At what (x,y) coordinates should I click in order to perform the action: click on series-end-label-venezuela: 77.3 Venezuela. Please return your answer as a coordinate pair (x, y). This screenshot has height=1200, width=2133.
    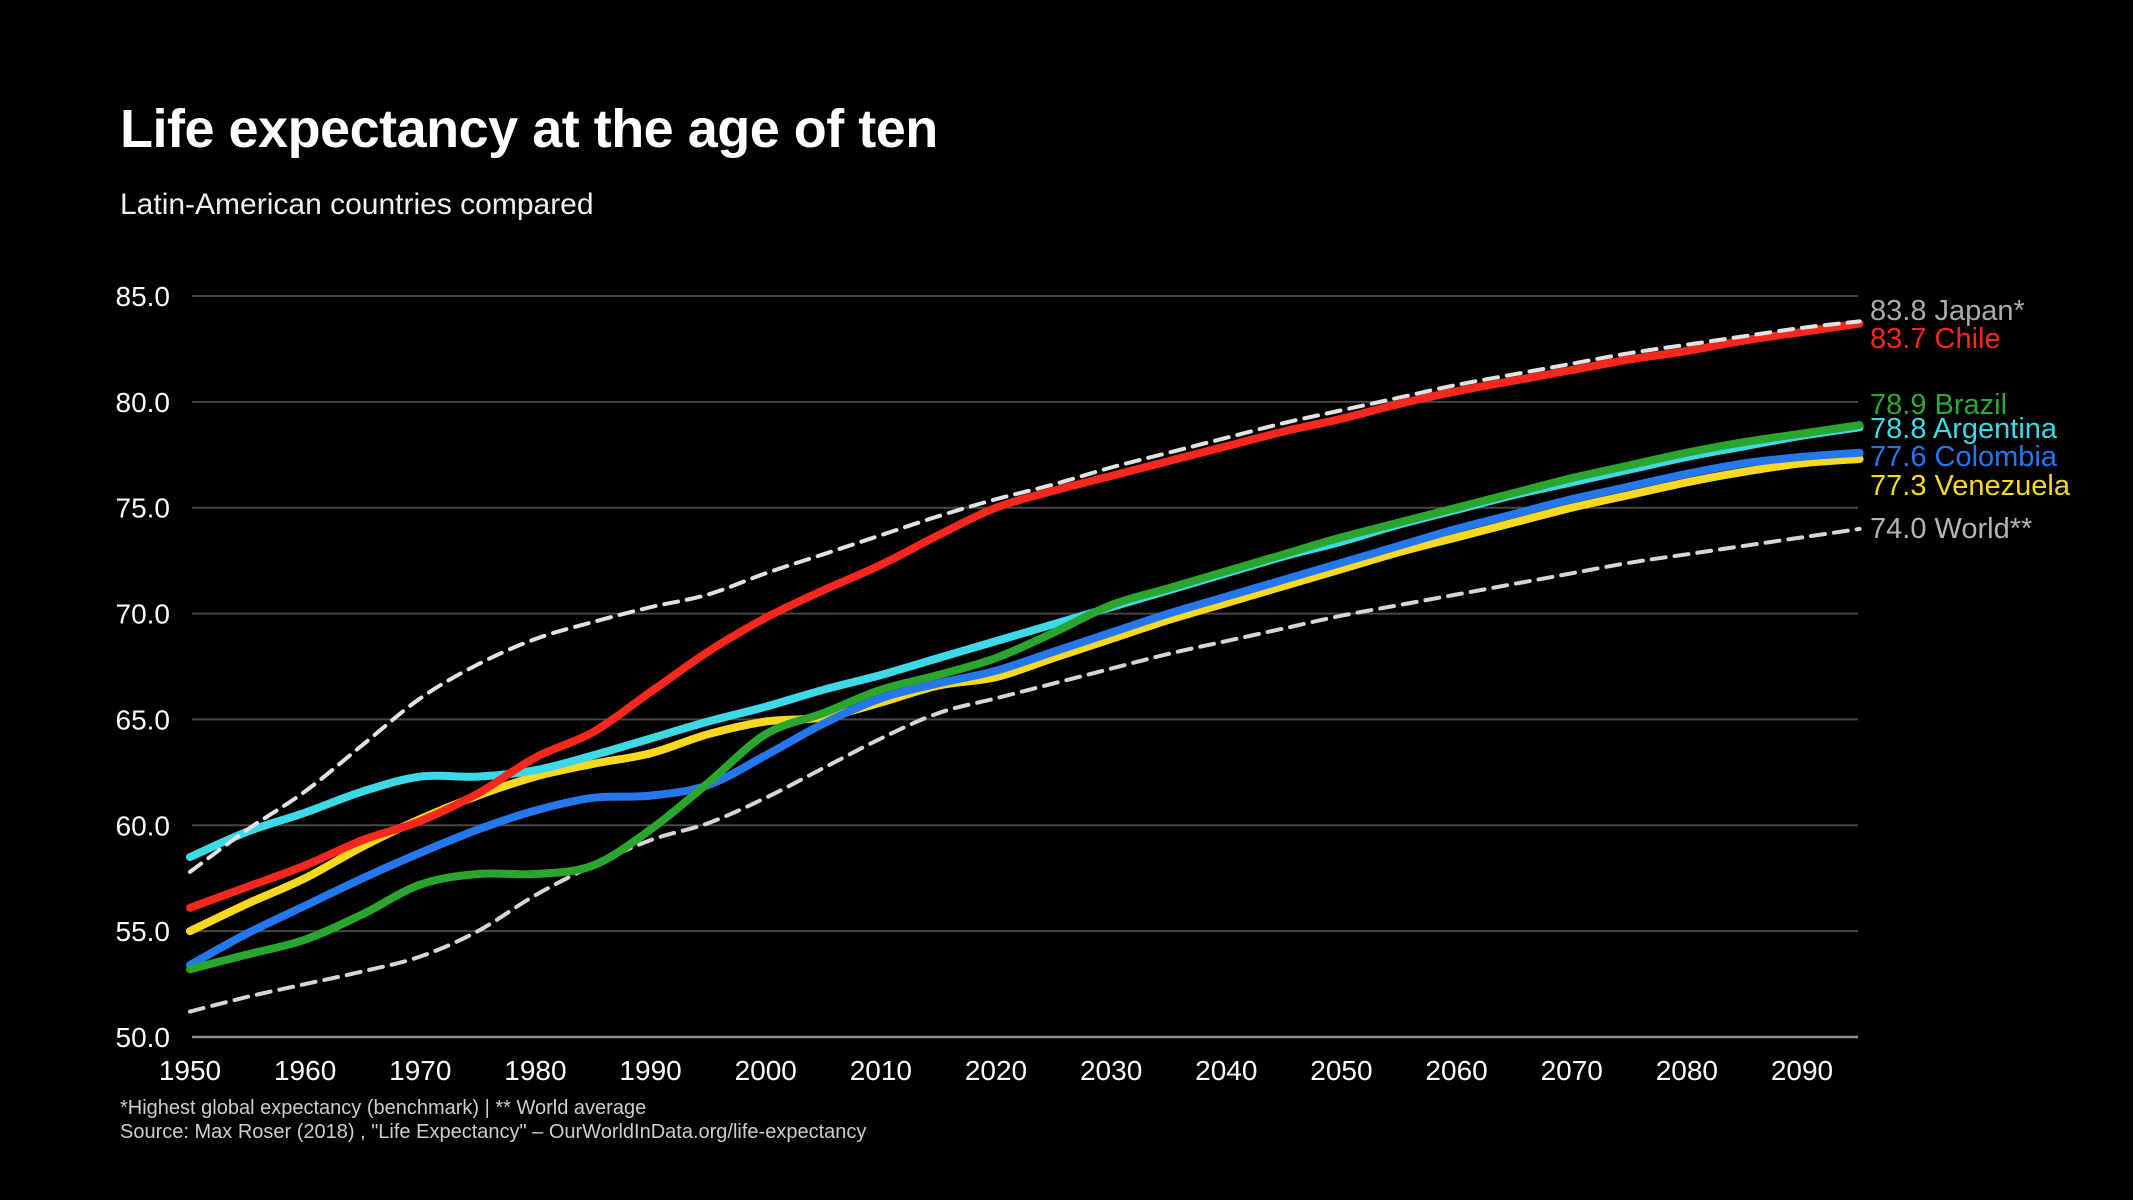
    Looking at the image, I should click on (1970, 486).